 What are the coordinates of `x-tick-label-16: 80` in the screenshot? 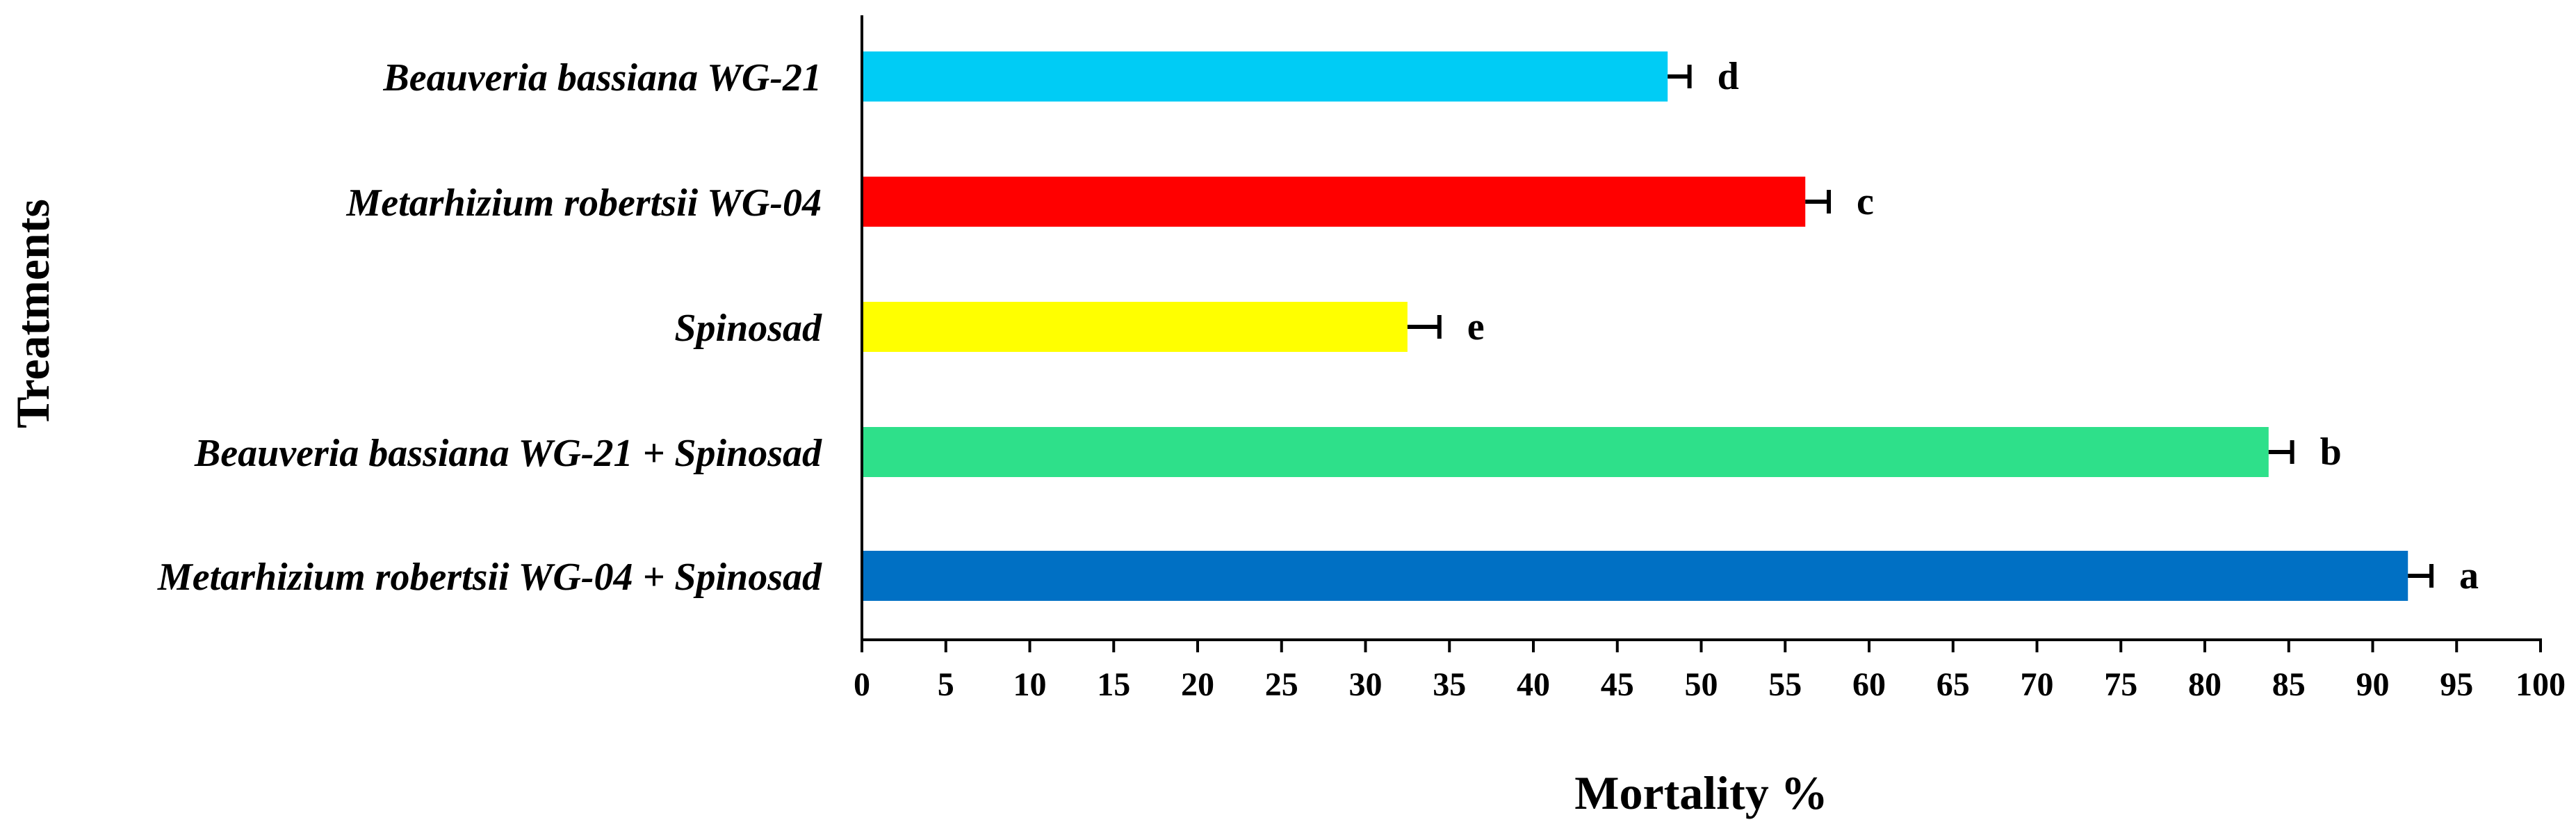 It's located at (2205, 684).